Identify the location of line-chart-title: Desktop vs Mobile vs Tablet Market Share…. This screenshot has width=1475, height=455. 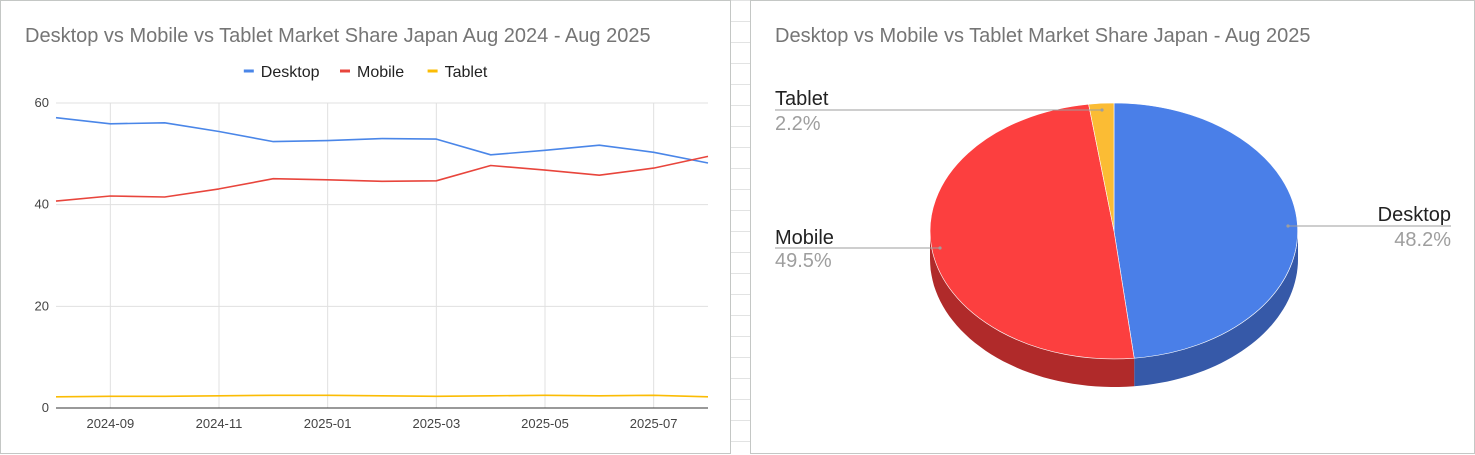
(338, 36).